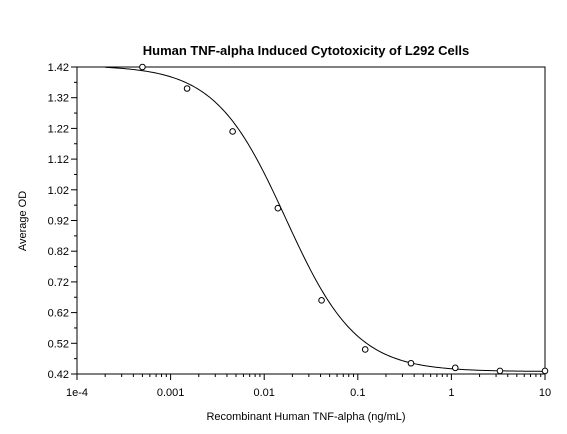  I want to click on x-axis-label: Recombinant Human TNF-alpha (ng/mL), so click(305, 417).